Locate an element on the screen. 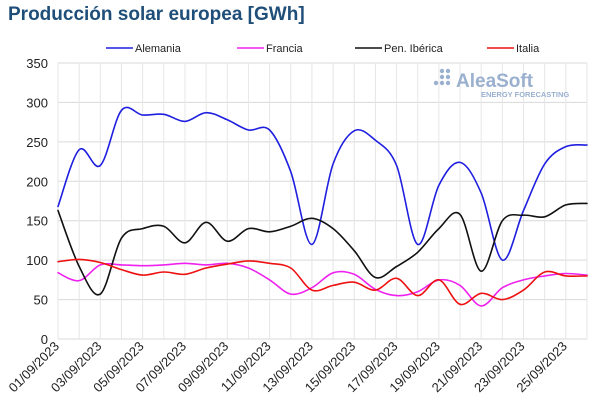  y-tick-label: 250 is located at coordinates (37, 142).